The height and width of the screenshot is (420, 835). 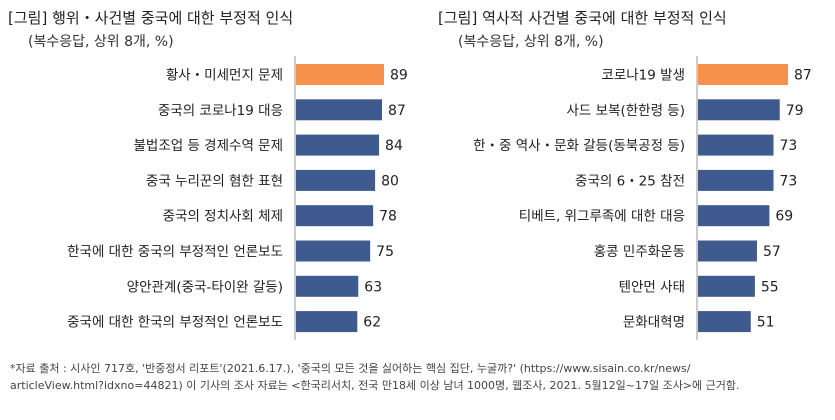 What do you see at coordinates (654, 323) in the screenshot?
I see `category-label: 문화대혁명` at bounding box center [654, 323].